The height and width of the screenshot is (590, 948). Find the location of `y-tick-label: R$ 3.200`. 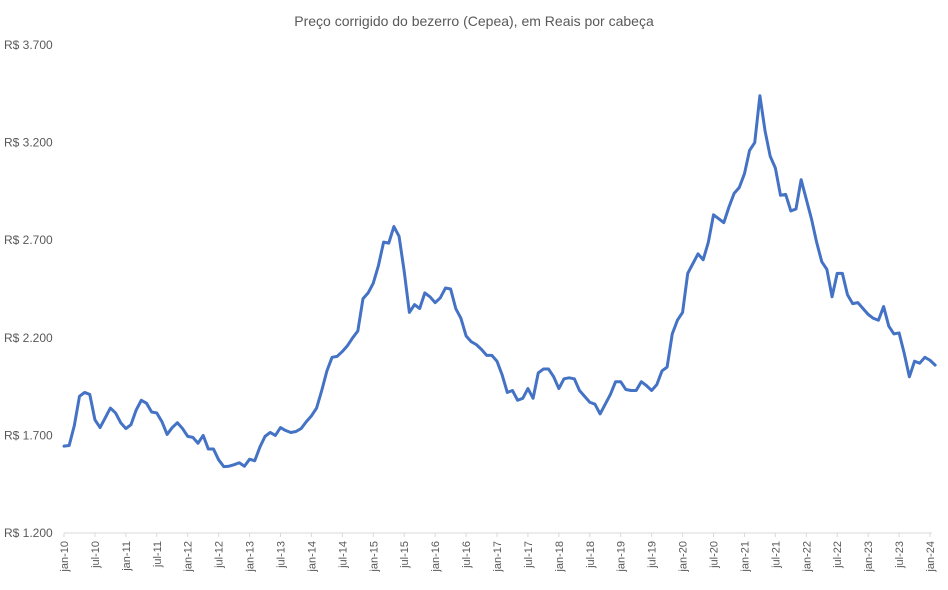

y-tick-label: R$ 3.200 is located at coordinates (28, 143).